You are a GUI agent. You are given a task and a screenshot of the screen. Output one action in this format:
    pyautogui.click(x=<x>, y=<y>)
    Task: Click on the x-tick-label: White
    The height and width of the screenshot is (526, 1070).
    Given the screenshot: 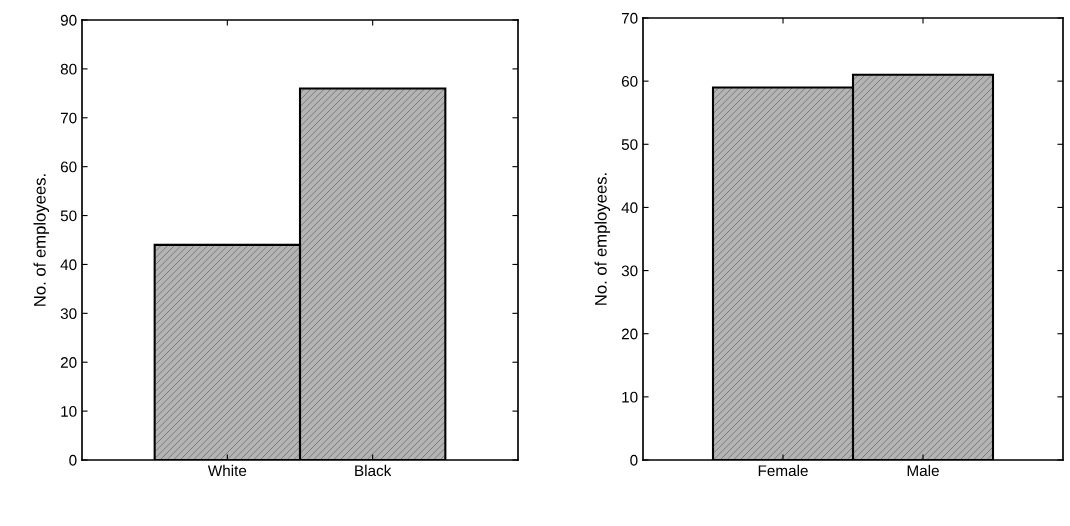 What is the action you would take?
    pyautogui.click(x=227, y=470)
    